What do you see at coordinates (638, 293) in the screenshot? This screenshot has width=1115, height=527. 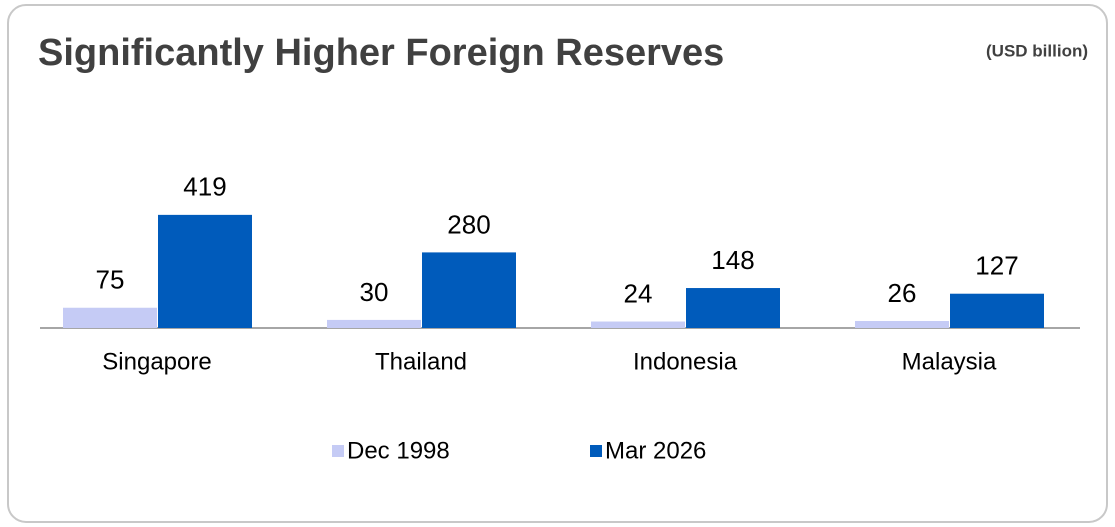 I see `data-label: 24` at bounding box center [638, 293].